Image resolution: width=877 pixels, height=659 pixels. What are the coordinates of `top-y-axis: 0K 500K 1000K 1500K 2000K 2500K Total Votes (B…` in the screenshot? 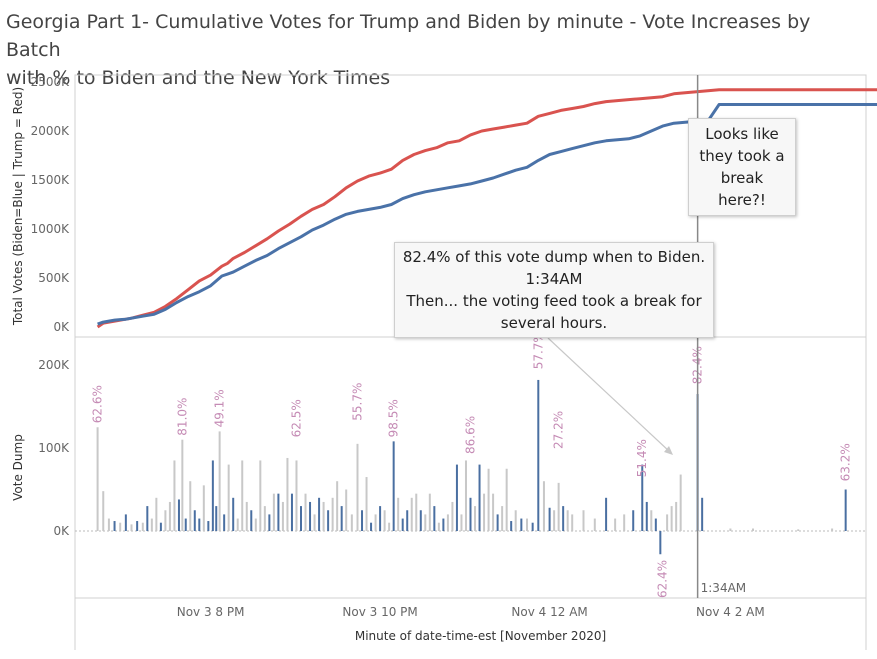 It's located at (40, 204).